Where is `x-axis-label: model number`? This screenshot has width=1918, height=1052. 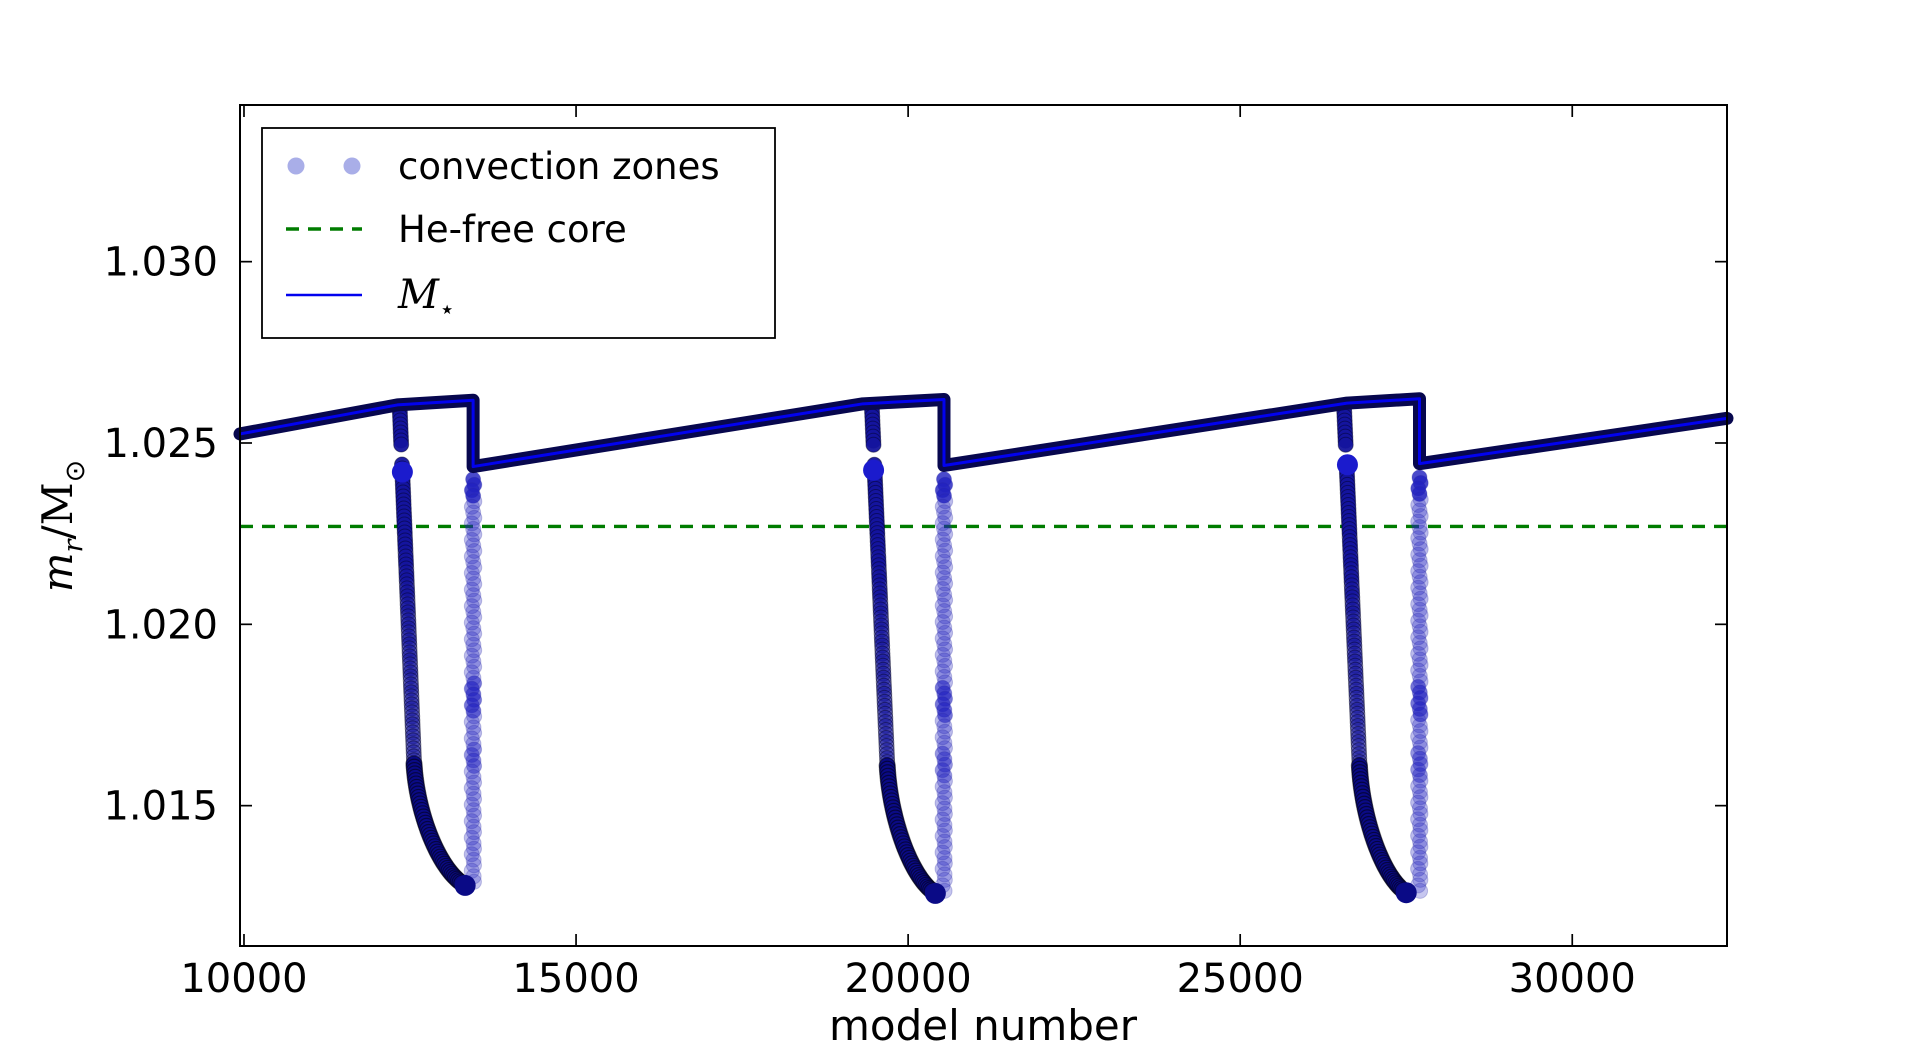
x-axis-label: model number is located at coordinates (983, 1025).